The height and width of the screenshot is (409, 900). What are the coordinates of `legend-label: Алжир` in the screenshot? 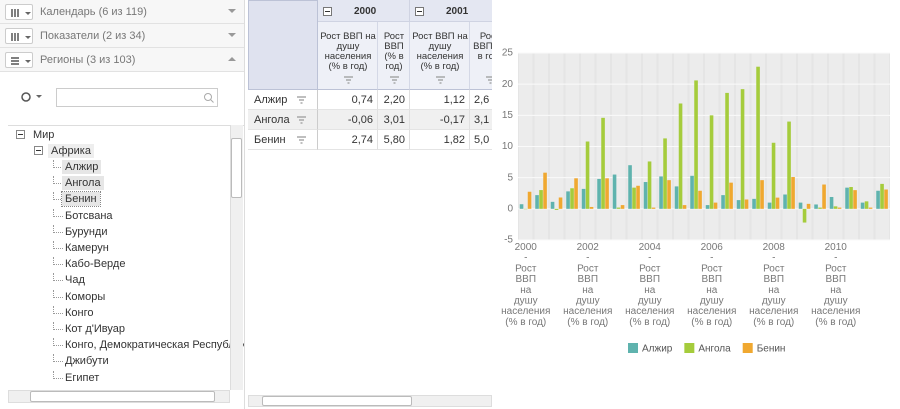 It's located at (657, 349).